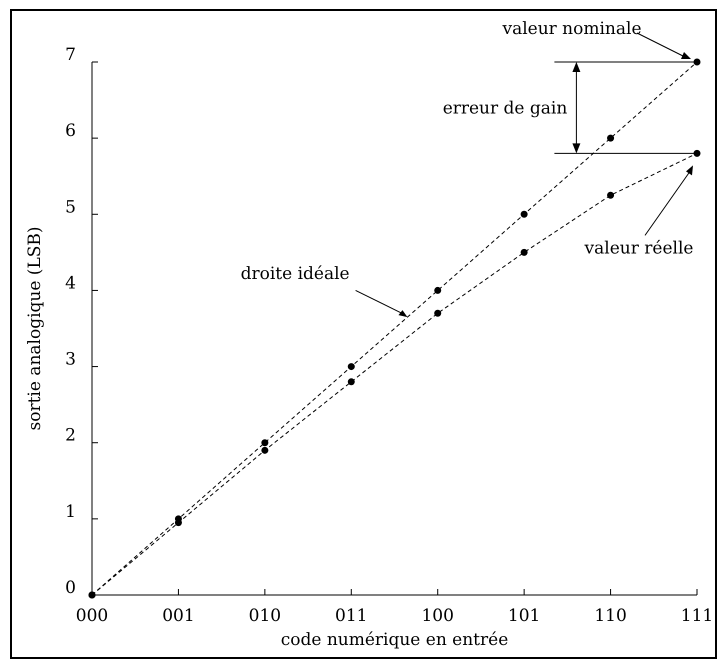  I want to click on y-tick-label: 5, so click(70, 207).